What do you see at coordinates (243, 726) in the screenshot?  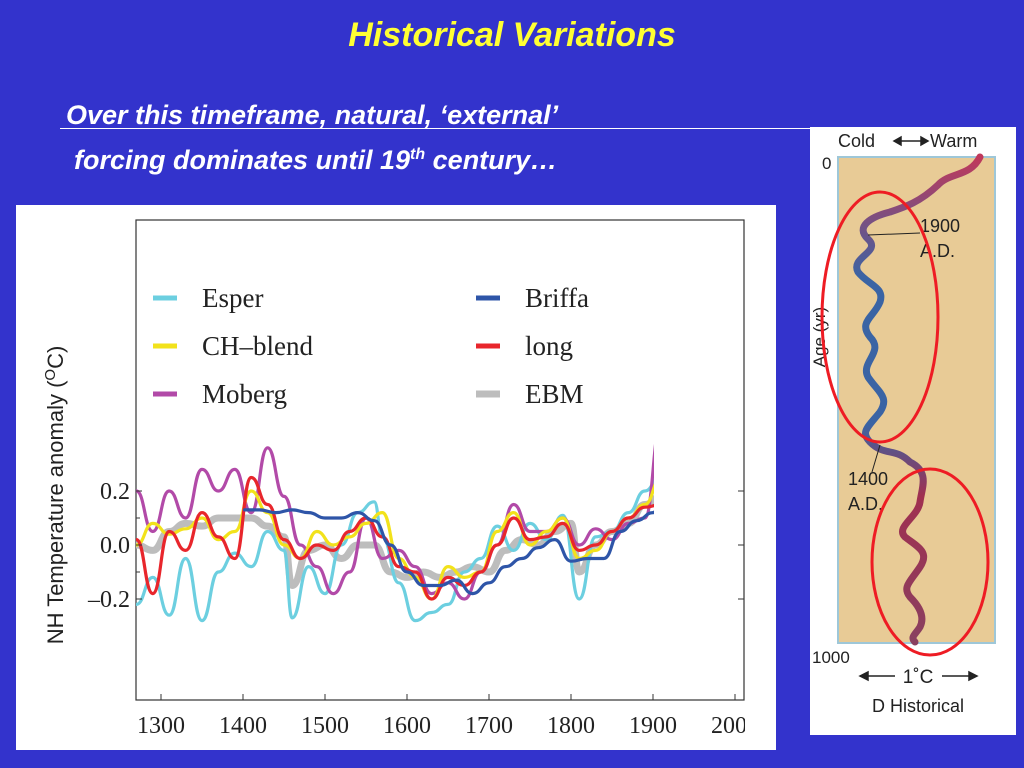 I see `x-tick-label: 1400` at bounding box center [243, 726].